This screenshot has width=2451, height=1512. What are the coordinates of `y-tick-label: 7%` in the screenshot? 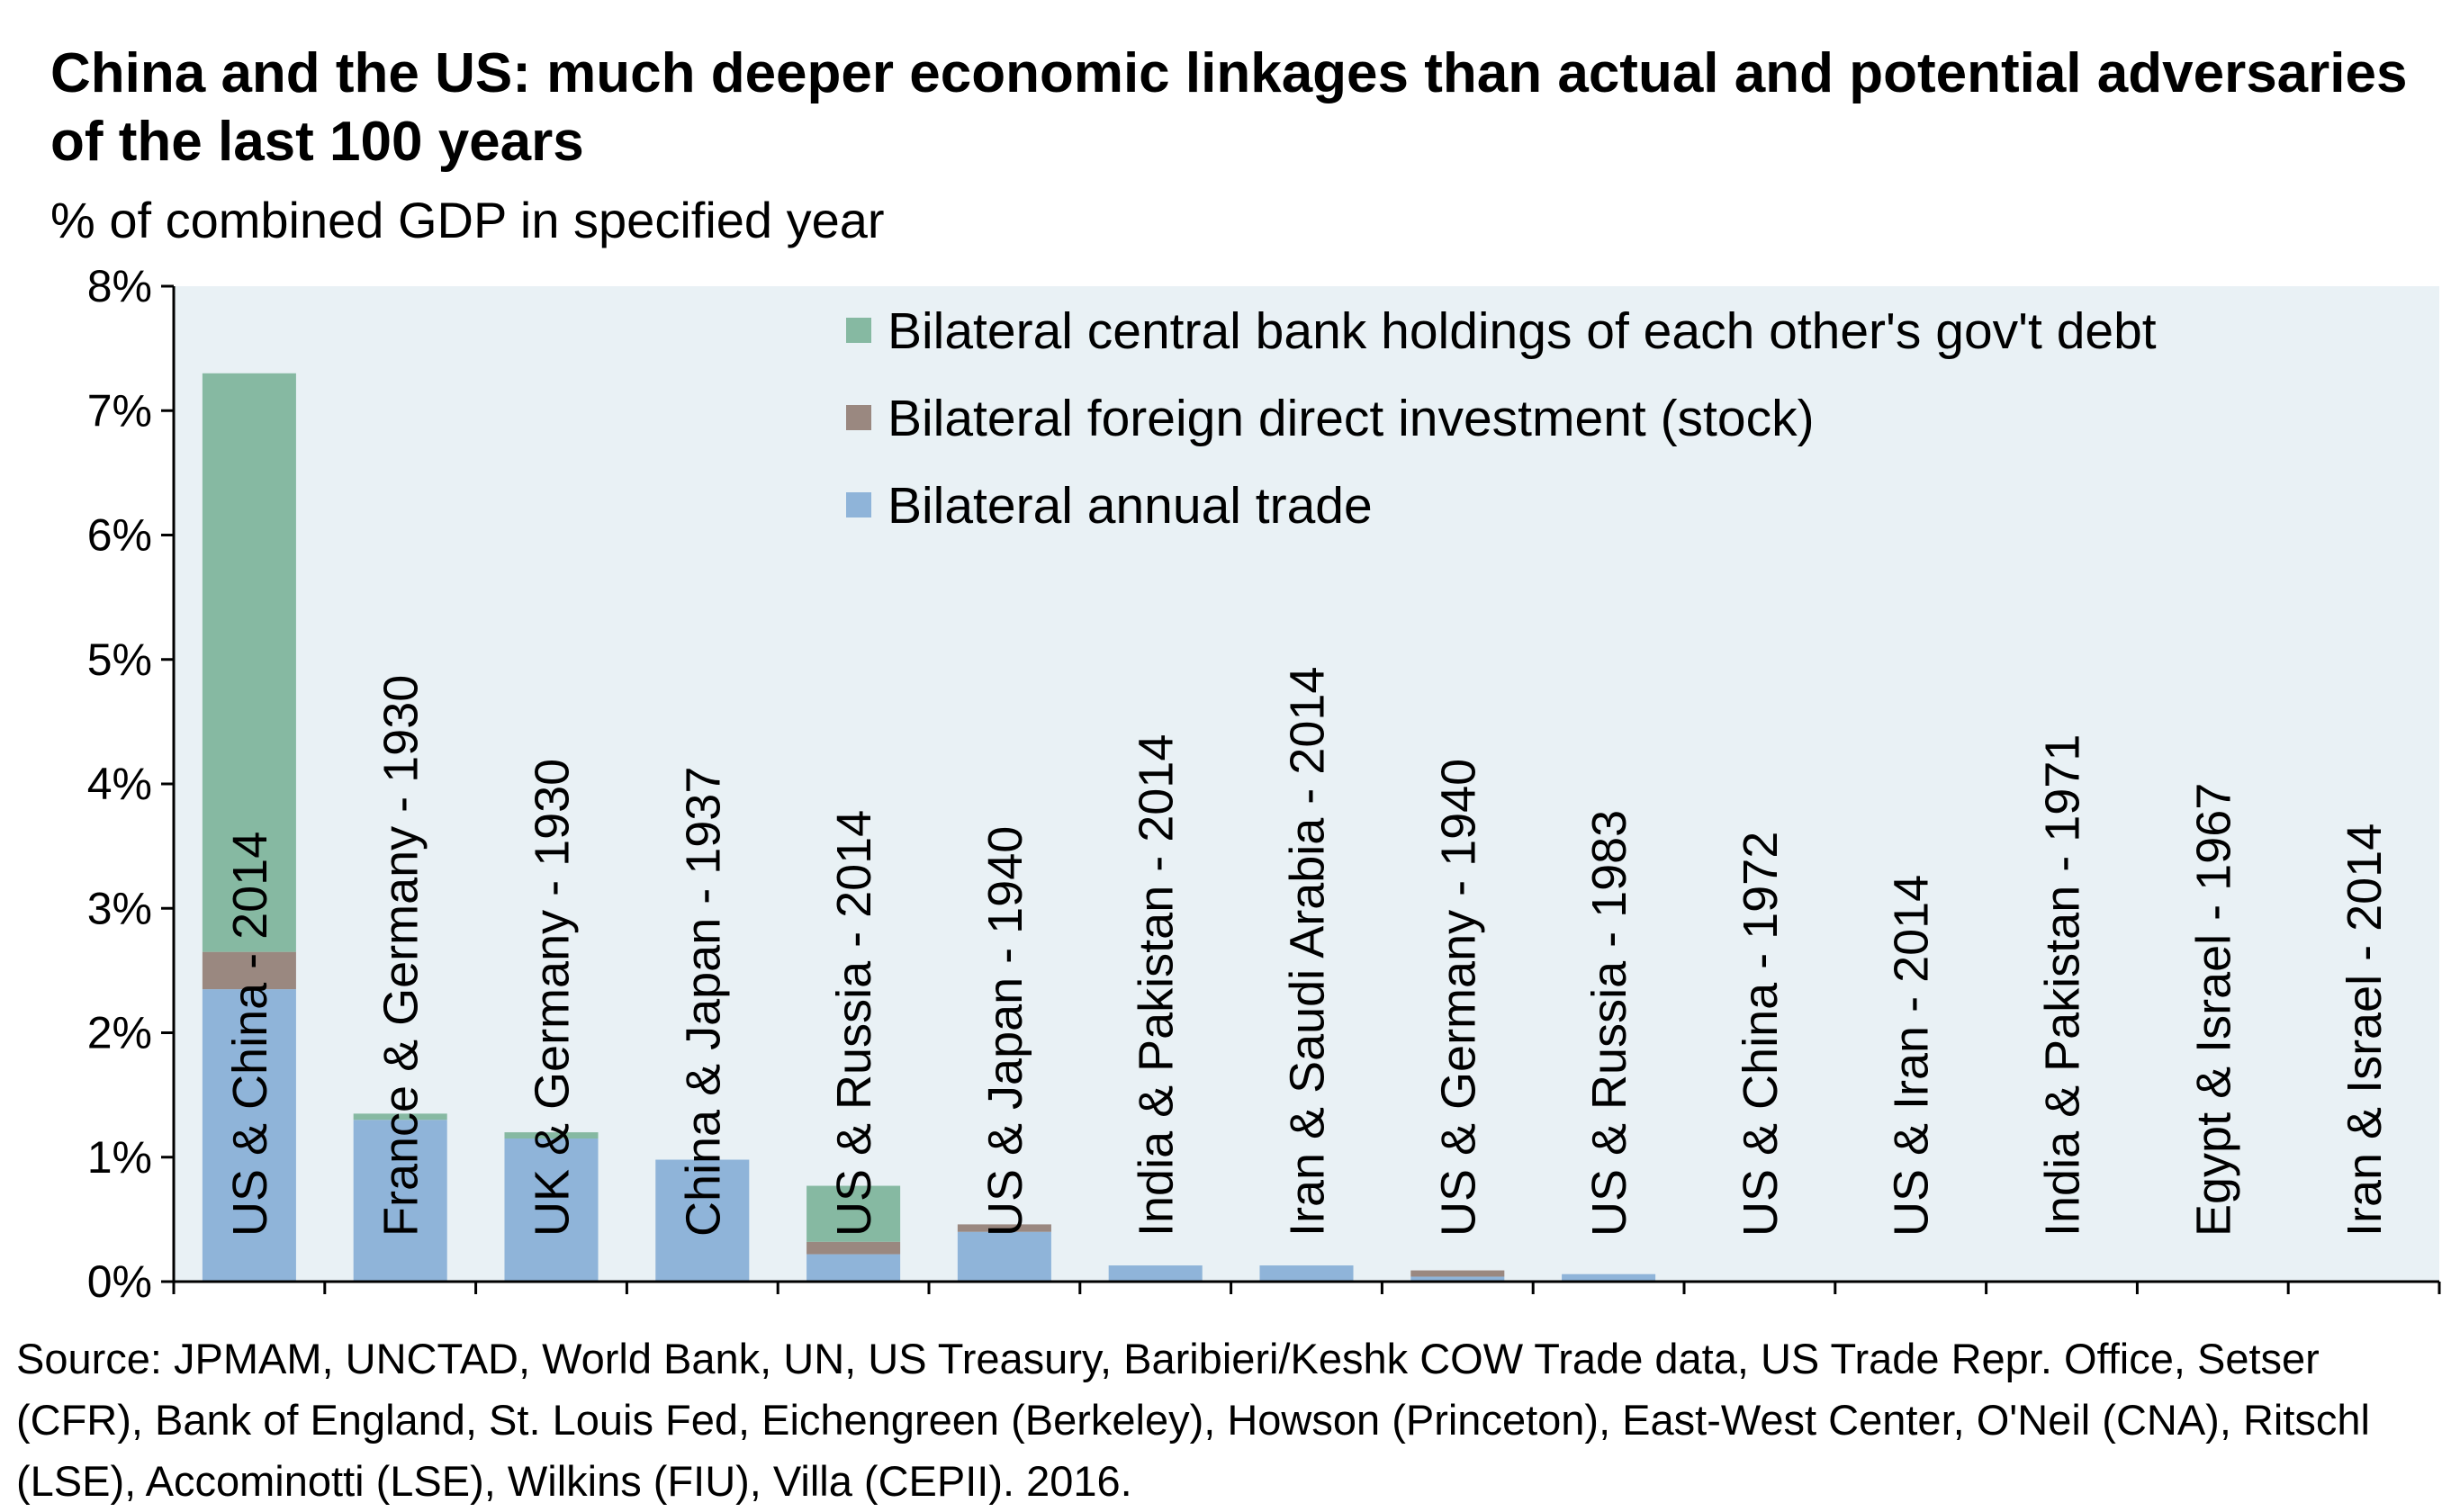 It's located at (120, 411).